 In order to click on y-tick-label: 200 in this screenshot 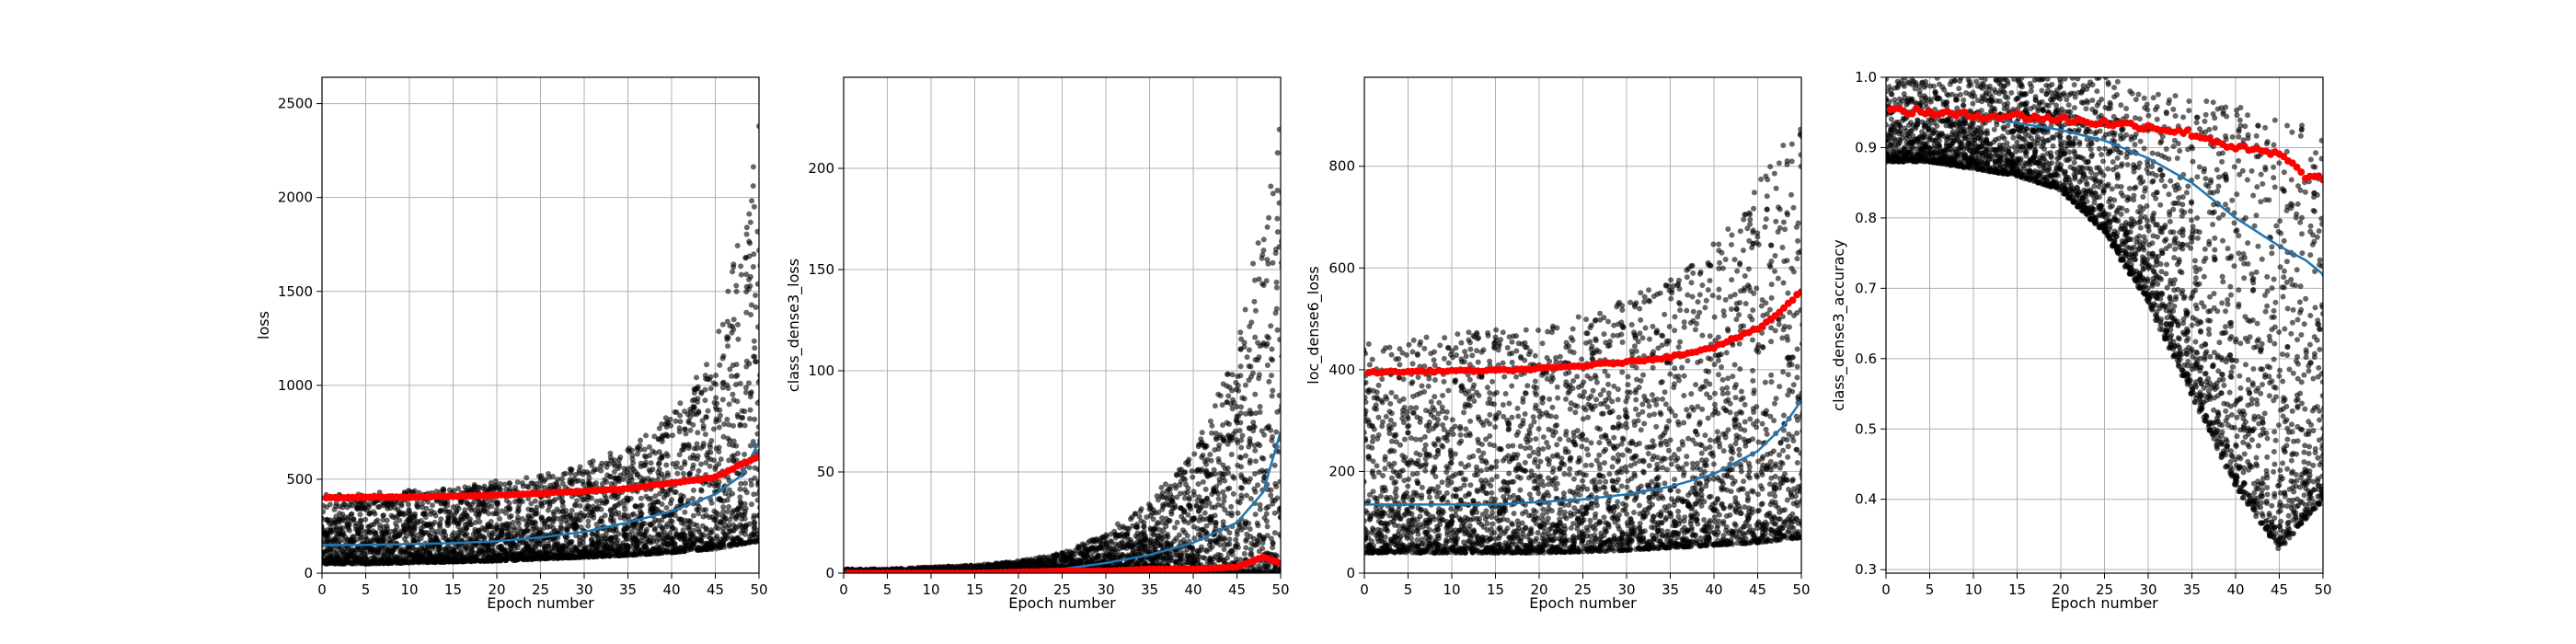, I will do `click(821, 168)`.